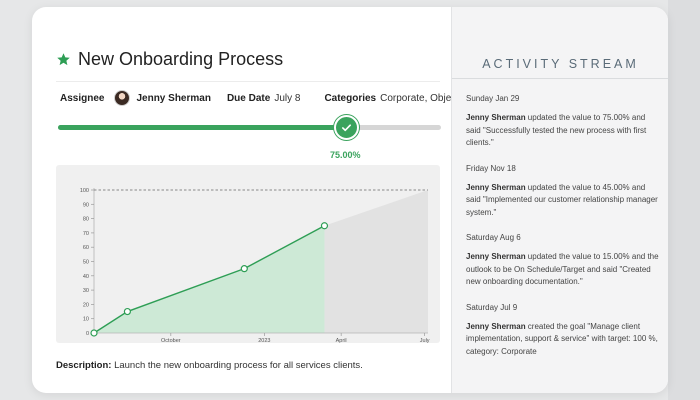 The image size is (700, 400). I want to click on x-tick-label: April, so click(341, 340).